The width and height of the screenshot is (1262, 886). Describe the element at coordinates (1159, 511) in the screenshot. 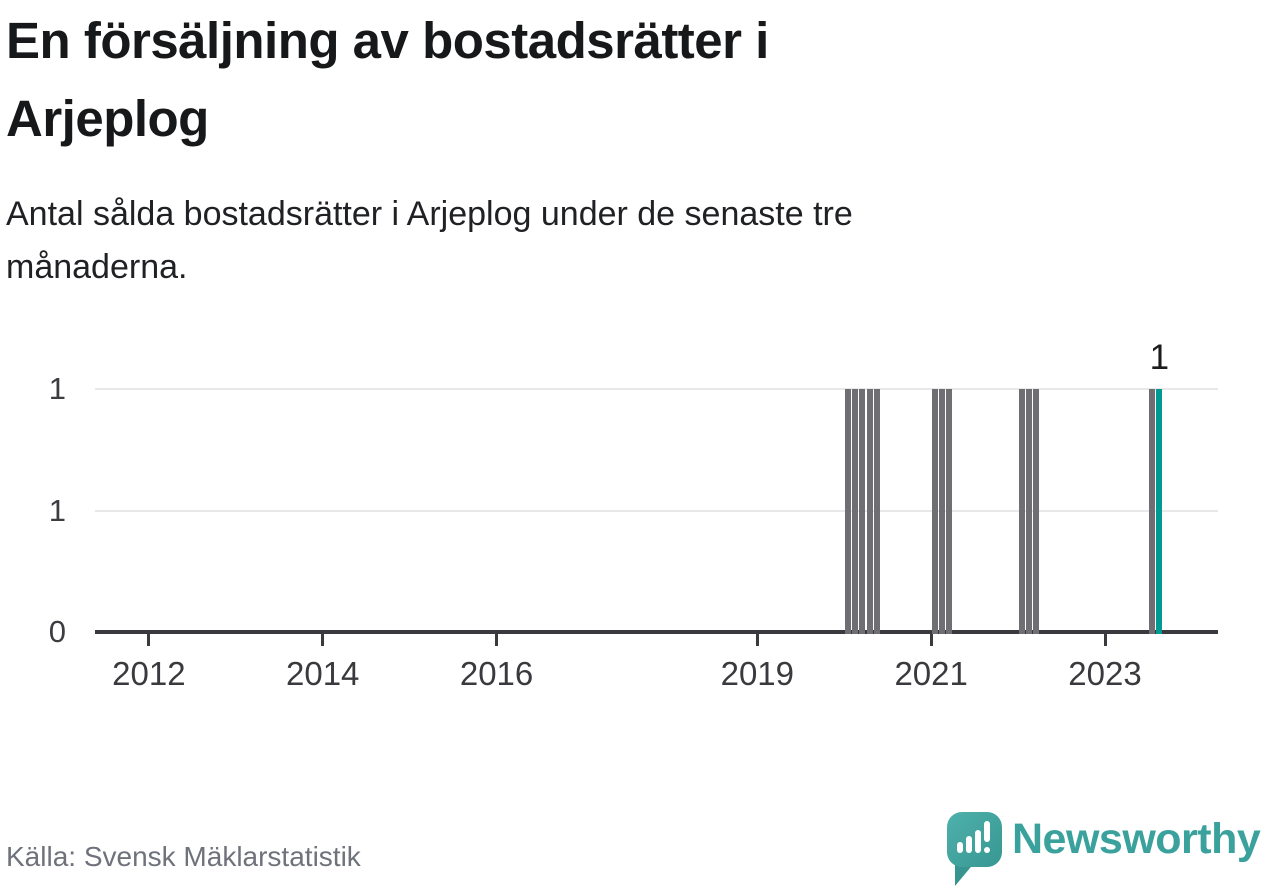

I see `highlighted-bar` at that location.